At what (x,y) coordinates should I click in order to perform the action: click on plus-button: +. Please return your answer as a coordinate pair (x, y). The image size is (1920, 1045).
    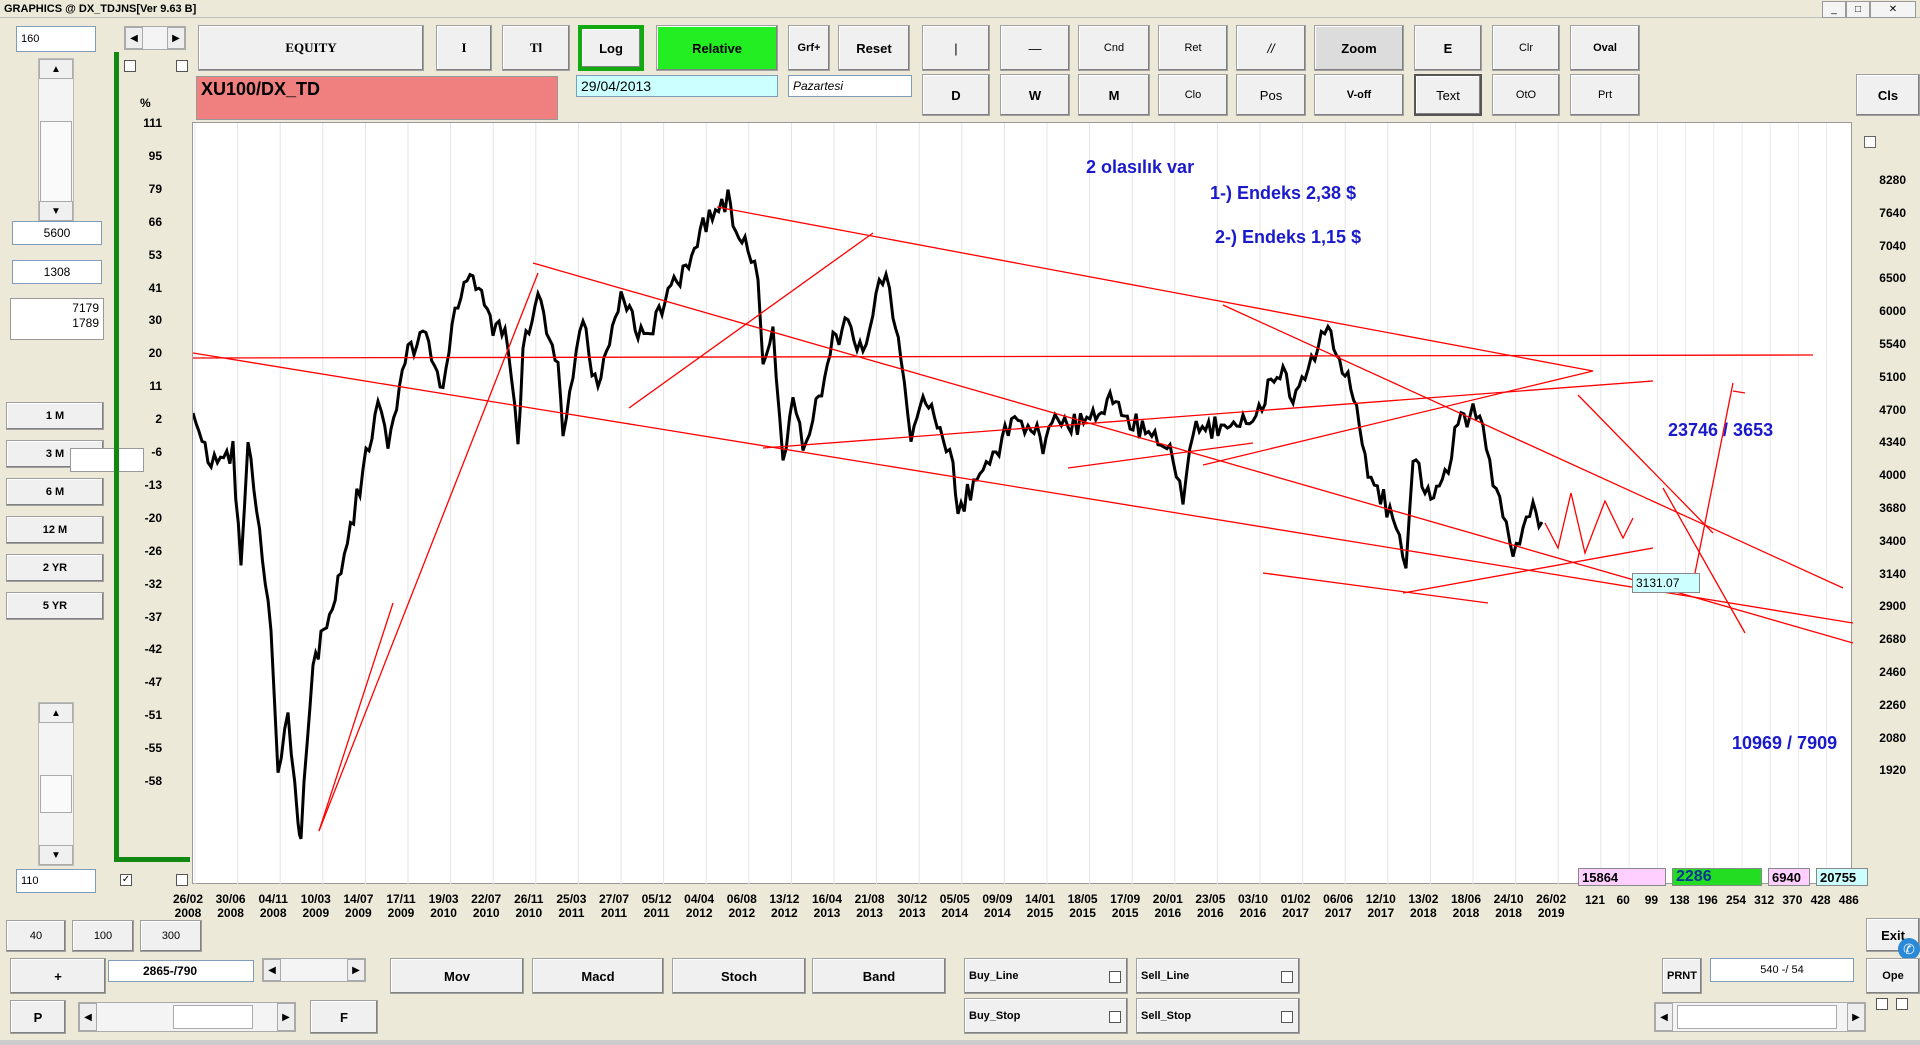
    Looking at the image, I should click on (58, 976).